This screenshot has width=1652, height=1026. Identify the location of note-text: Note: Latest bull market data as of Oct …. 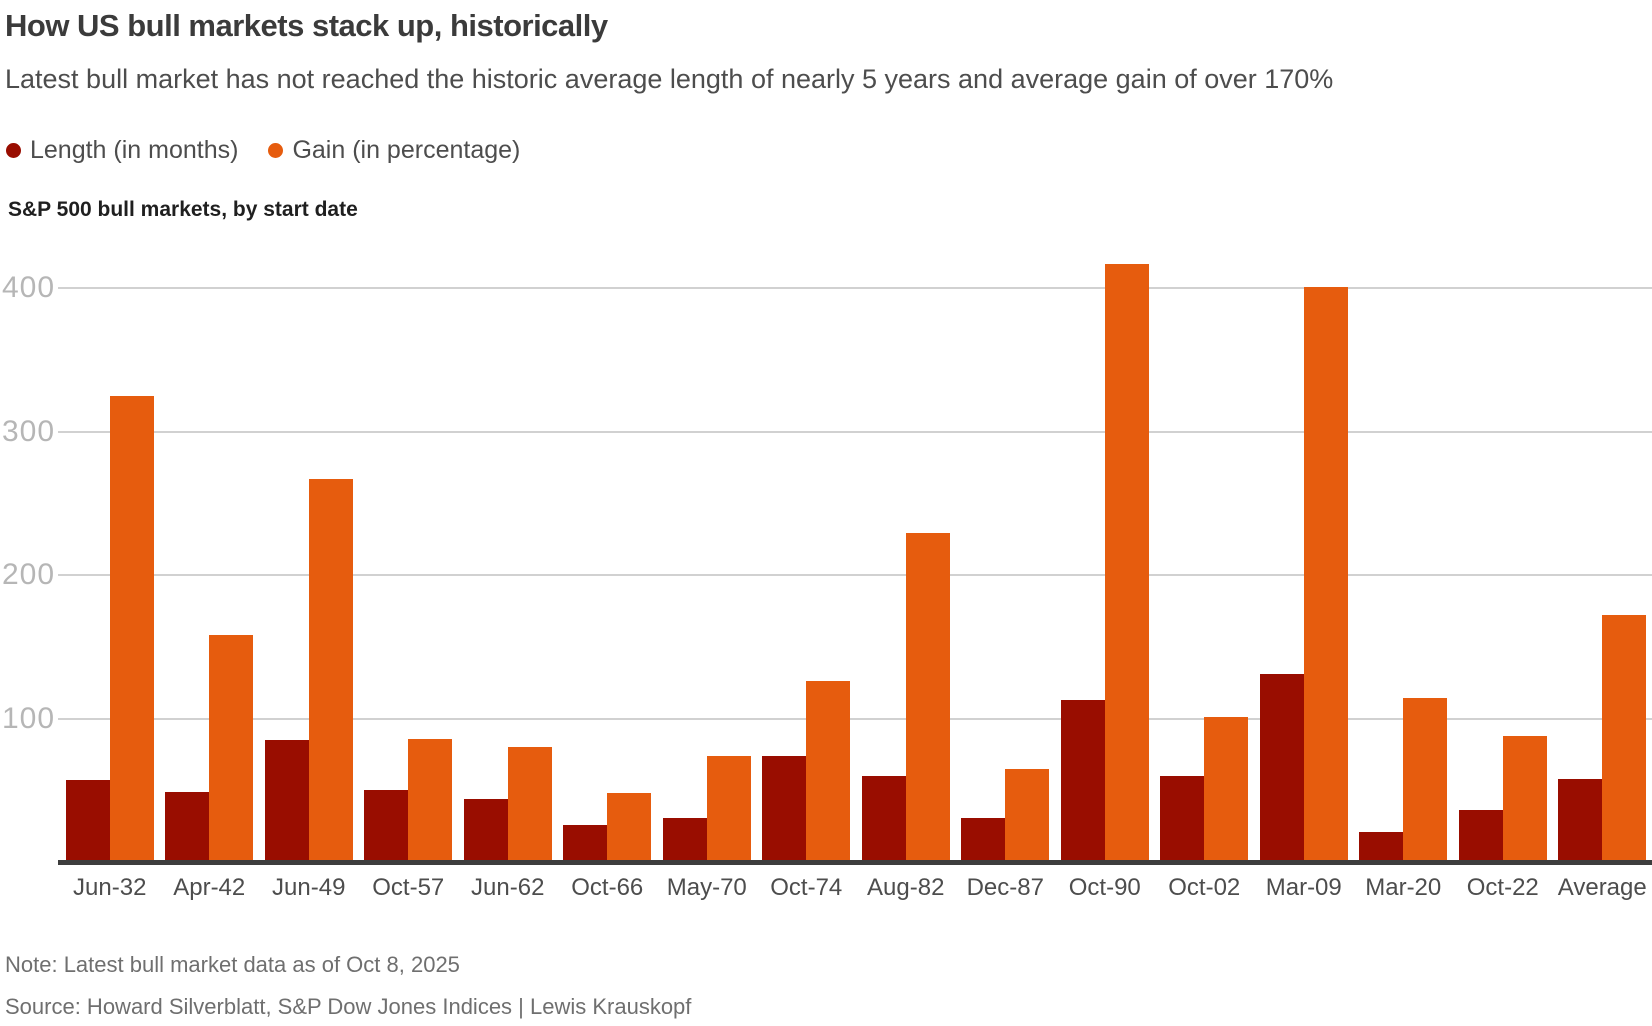
(232, 964).